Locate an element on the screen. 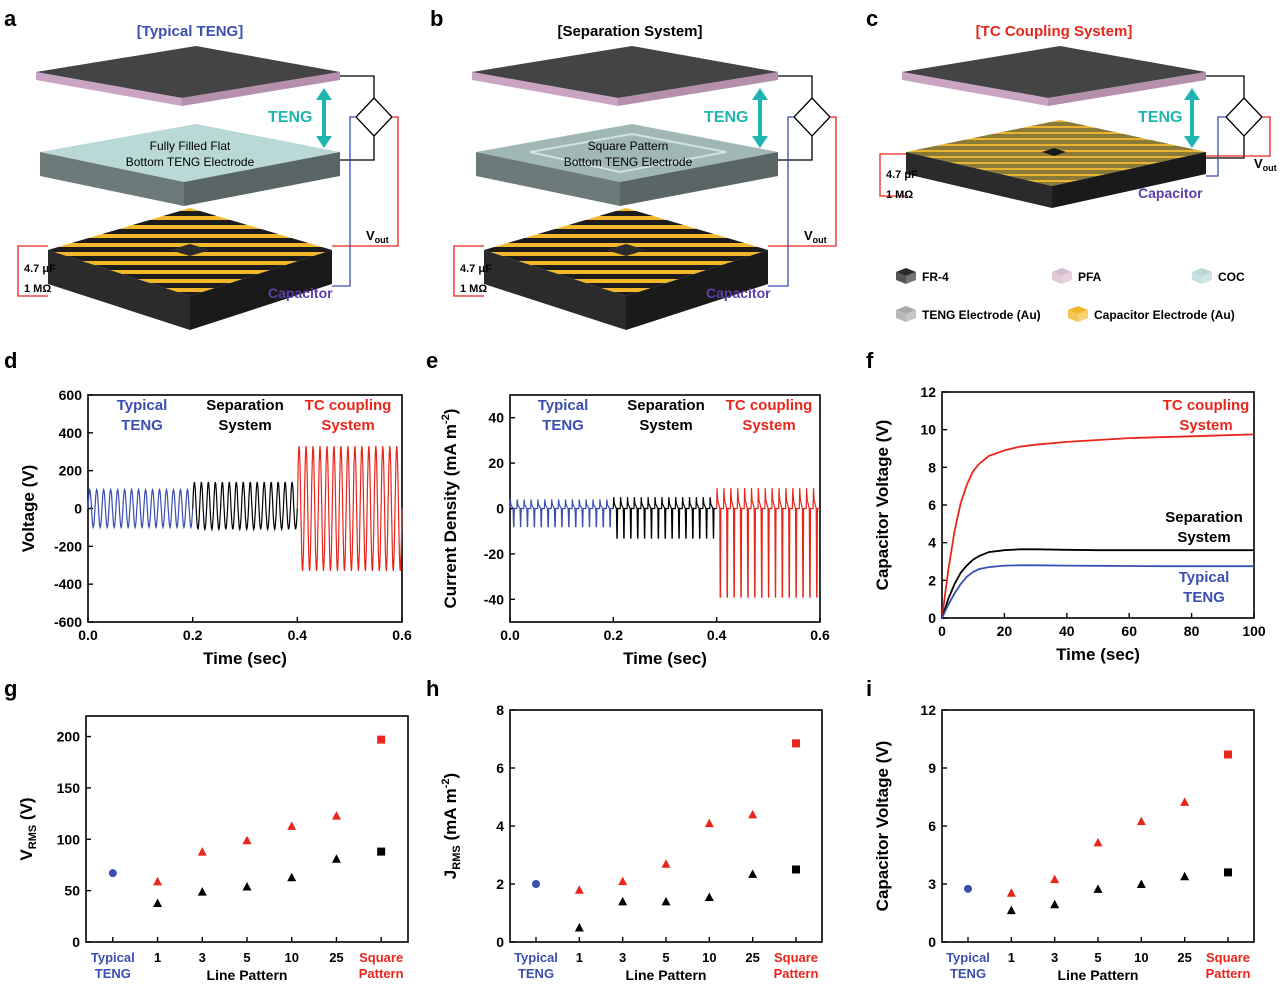  x-tick-label: Typical is located at coordinates (536, 957).